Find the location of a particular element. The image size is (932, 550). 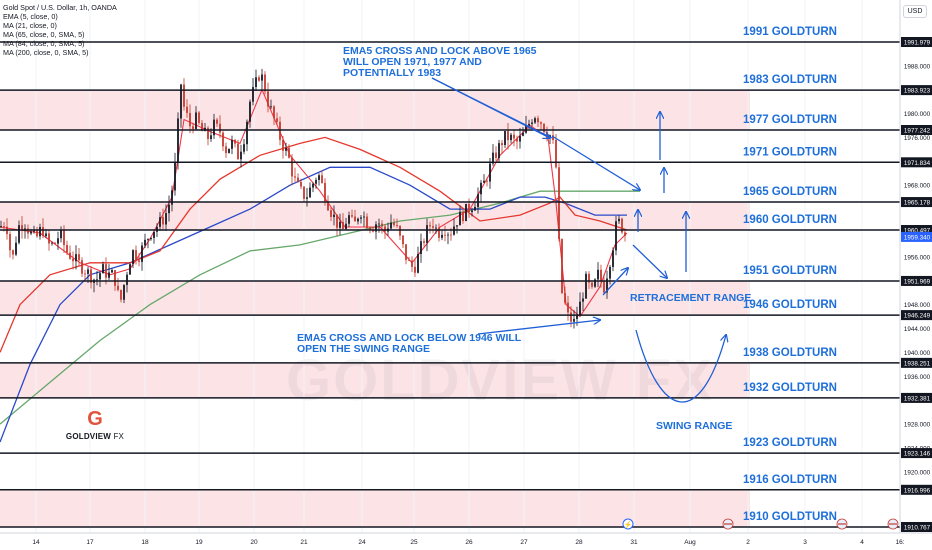

price-tag: 1951.969 is located at coordinates (917, 281).